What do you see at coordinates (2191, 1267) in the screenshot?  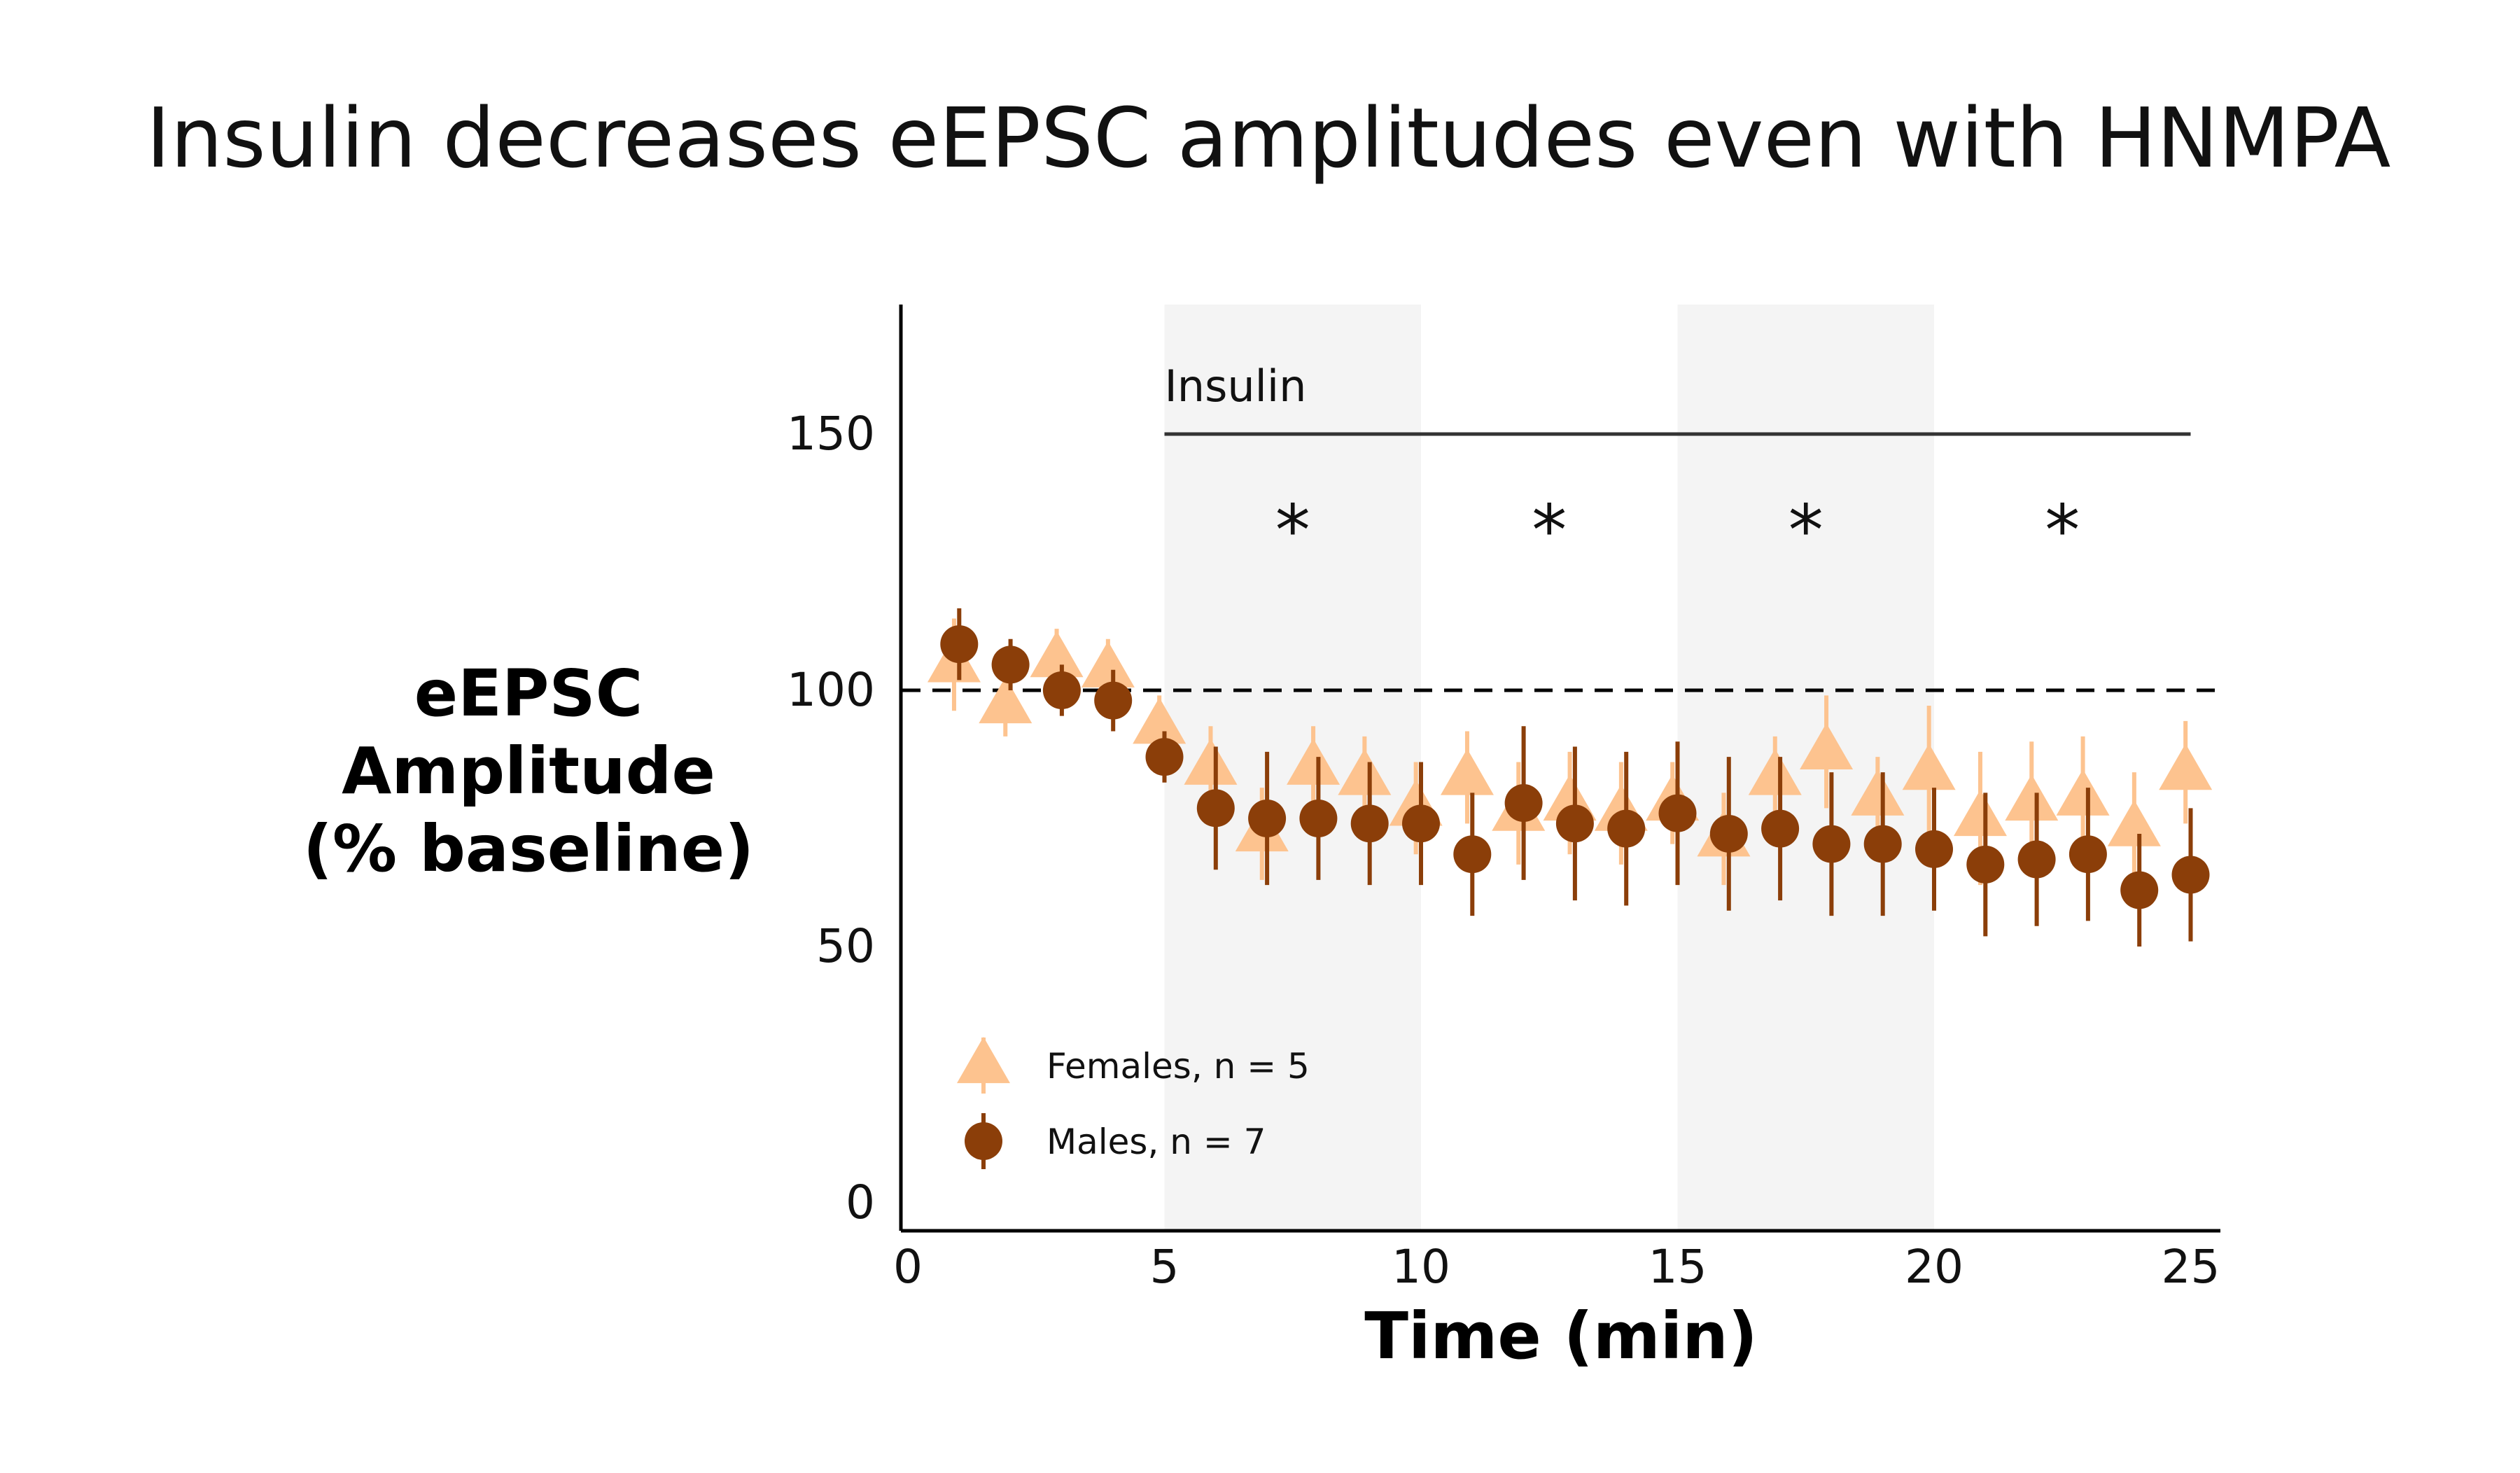 I see `x-tick-label-25: 25` at bounding box center [2191, 1267].